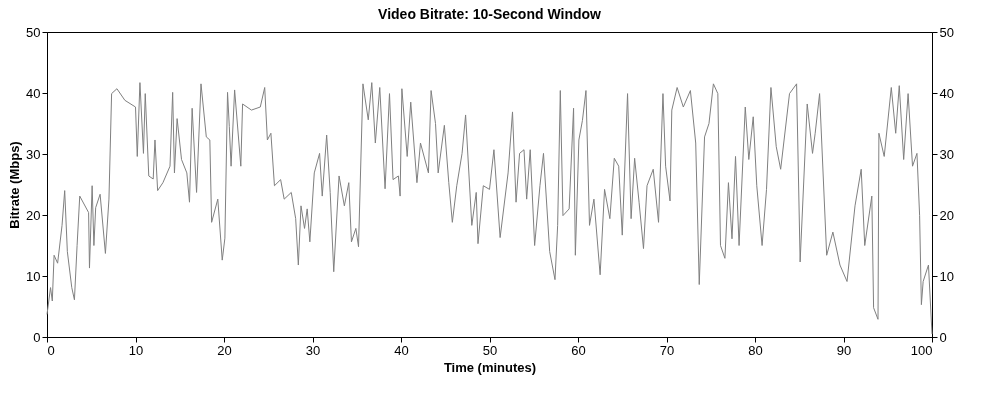 The width and height of the screenshot is (1004, 420). What do you see at coordinates (401, 350) in the screenshot?
I see `x-tick-label: 40` at bounding box center [401, 350].